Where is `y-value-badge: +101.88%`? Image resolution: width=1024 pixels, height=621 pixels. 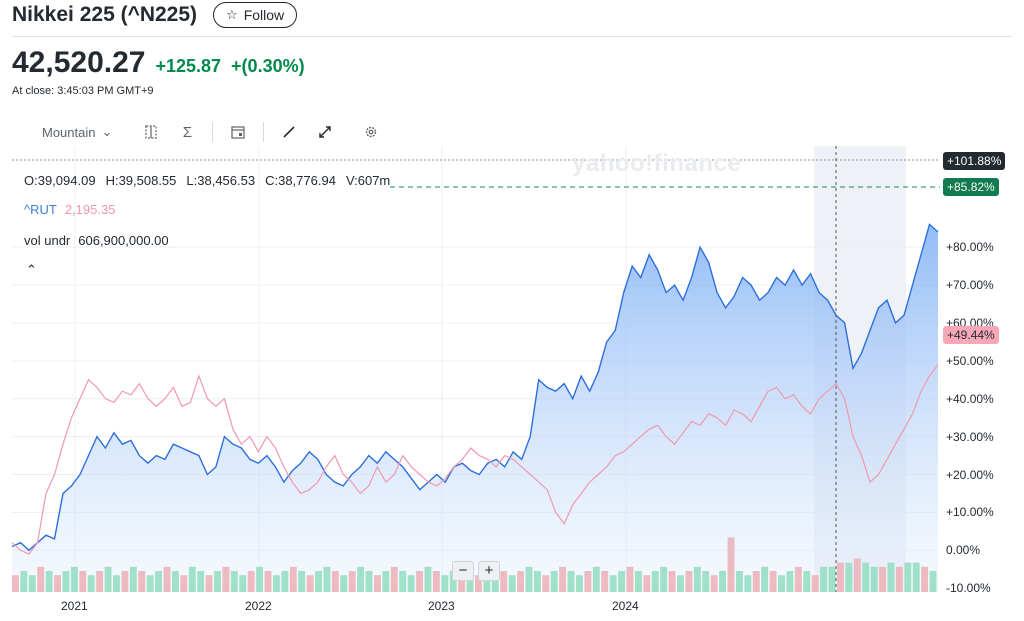 y-value-badge: +101.88% is located at coordinates (974, 161).